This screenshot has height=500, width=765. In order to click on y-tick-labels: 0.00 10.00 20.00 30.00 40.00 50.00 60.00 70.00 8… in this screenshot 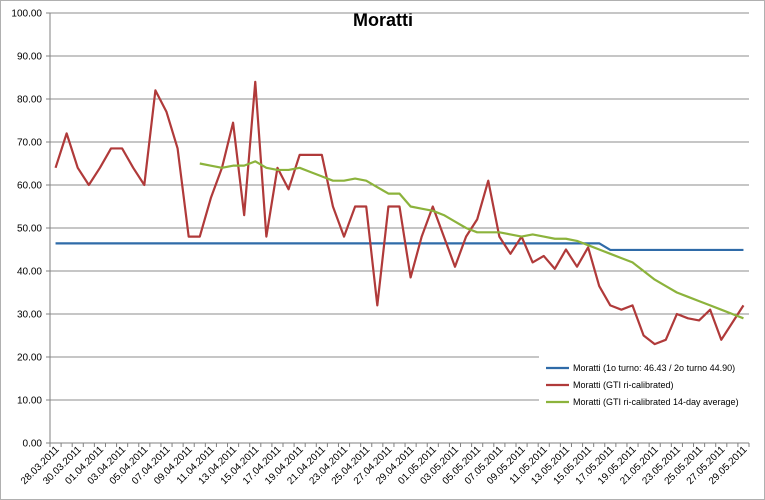, I will do `click(26, 229)`.